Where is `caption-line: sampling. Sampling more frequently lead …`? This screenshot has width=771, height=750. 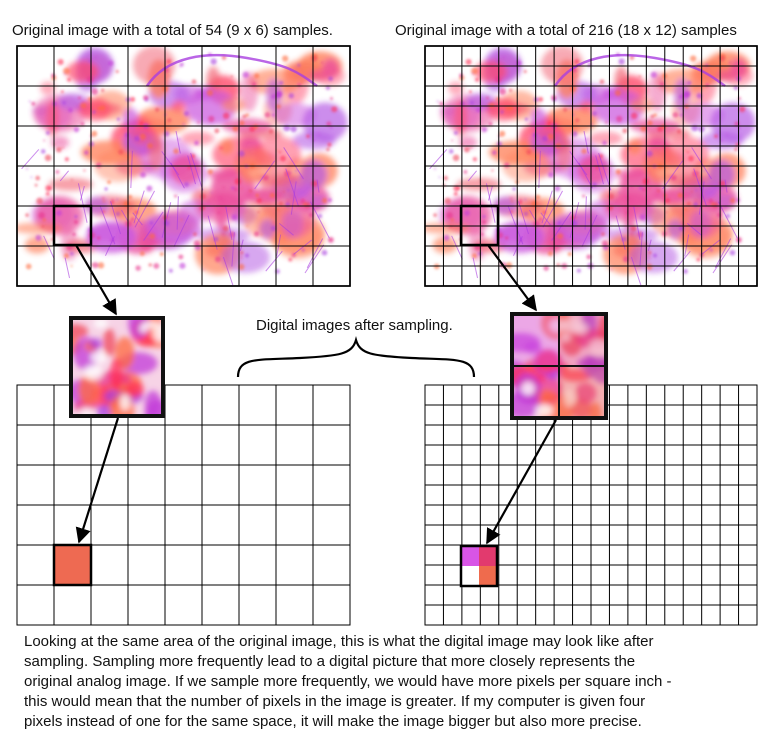
caption-line: sampling. Sampling more frequently lead … is located at coordinates (330, 661).